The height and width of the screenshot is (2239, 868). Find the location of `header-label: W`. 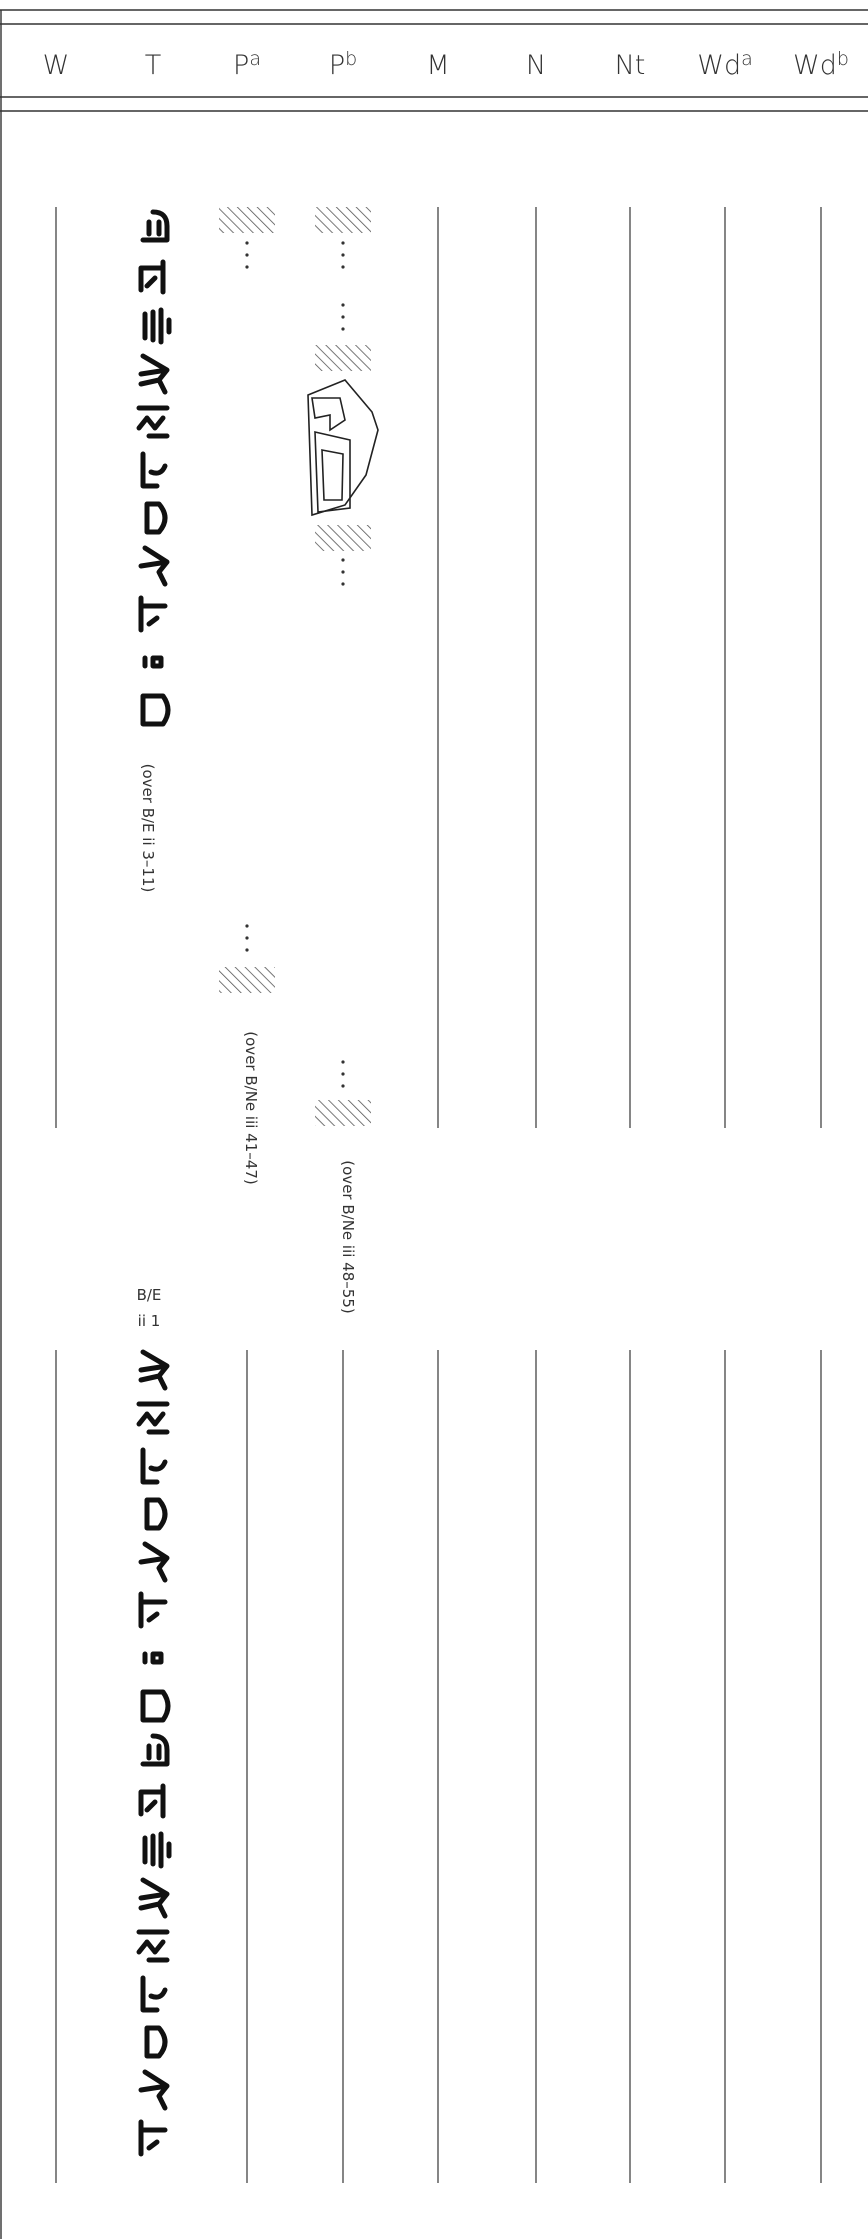

header-label: W is located at coordinates (56, 65).